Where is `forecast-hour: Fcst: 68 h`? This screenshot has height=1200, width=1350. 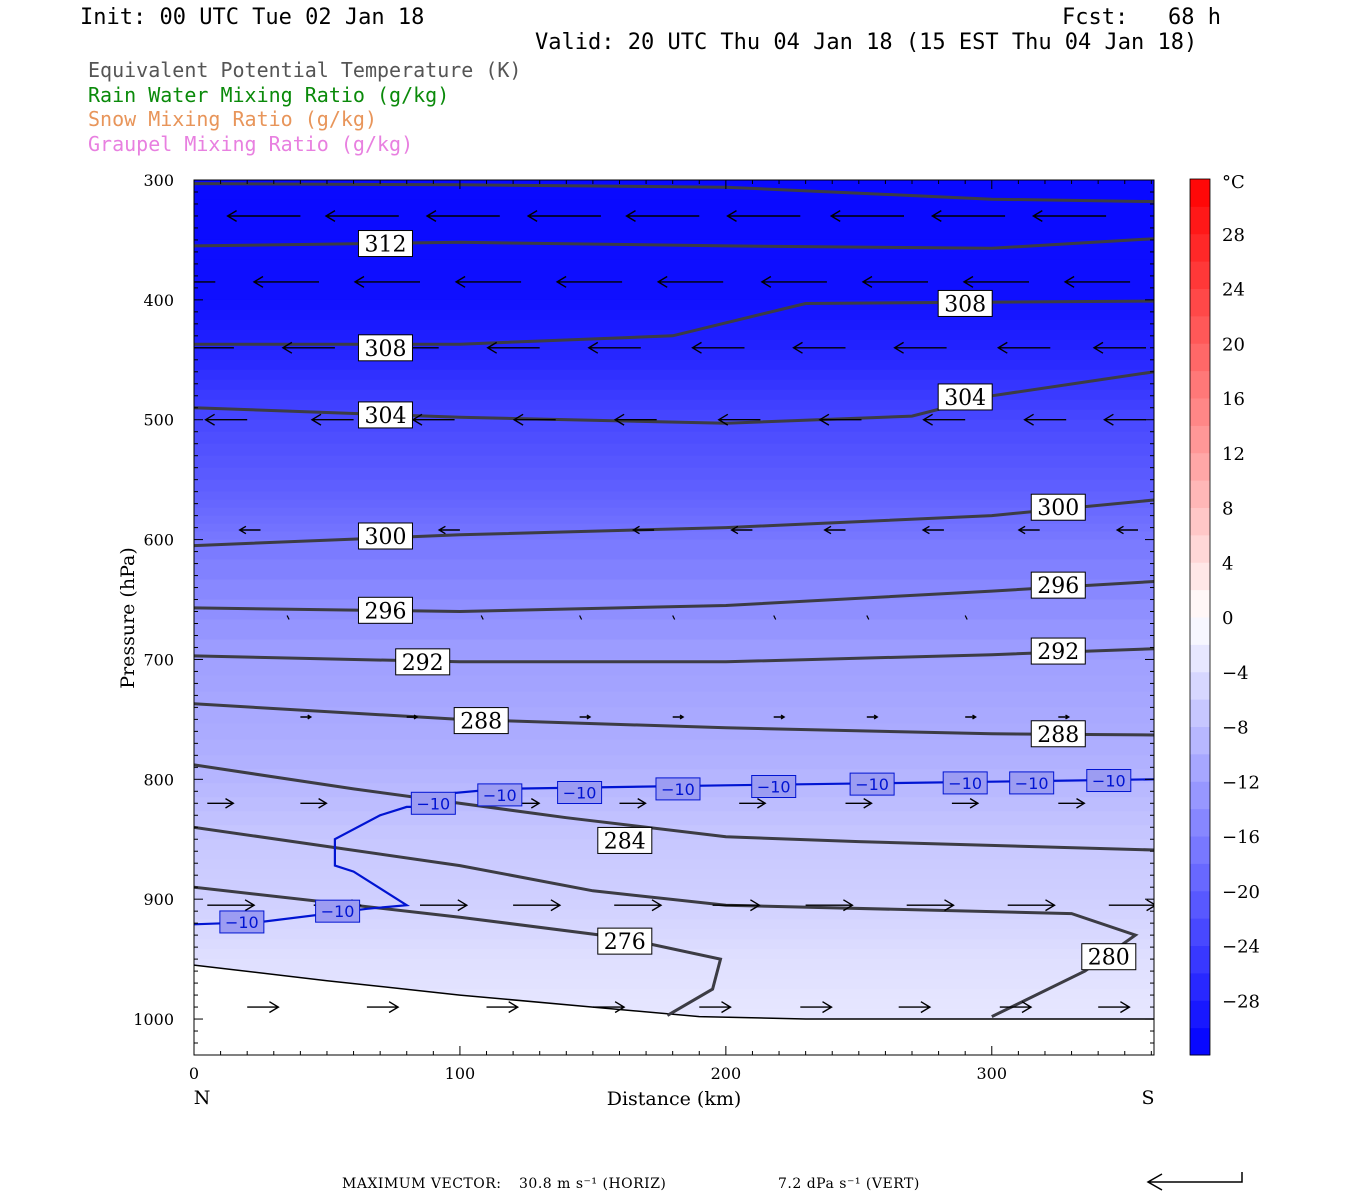 forecast-hour: Fcst: 68 h is located at coordinates (1141, 17).